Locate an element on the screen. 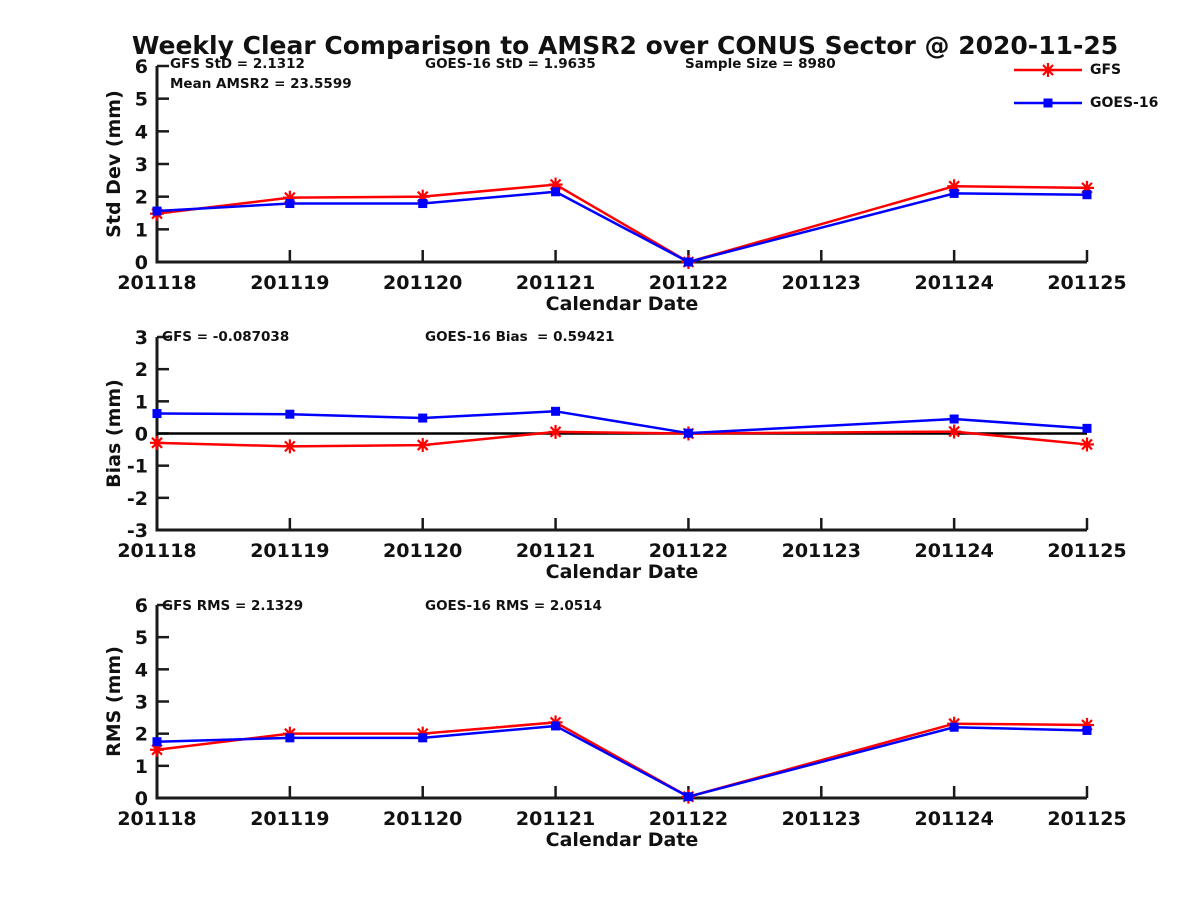  annotation: GOES-16 RMS = 2.0514 is located at coordinates (513, 606).